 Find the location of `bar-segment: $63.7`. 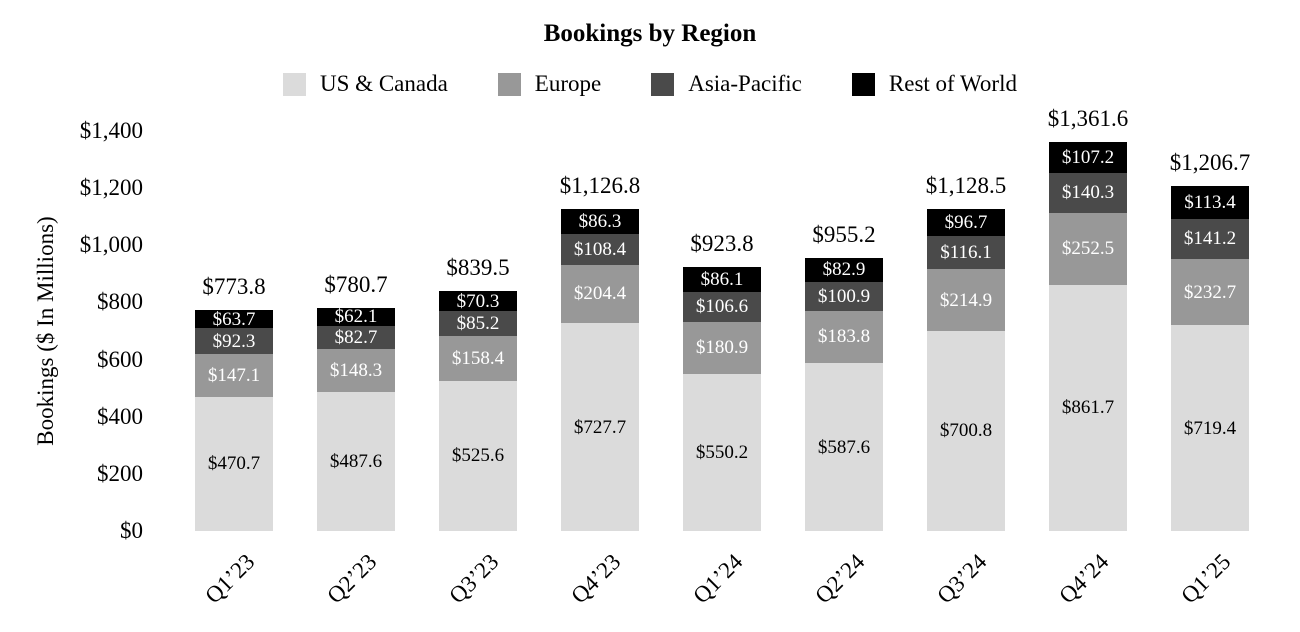

bar-segment: $63.7 is located at coordinates (234, 319).